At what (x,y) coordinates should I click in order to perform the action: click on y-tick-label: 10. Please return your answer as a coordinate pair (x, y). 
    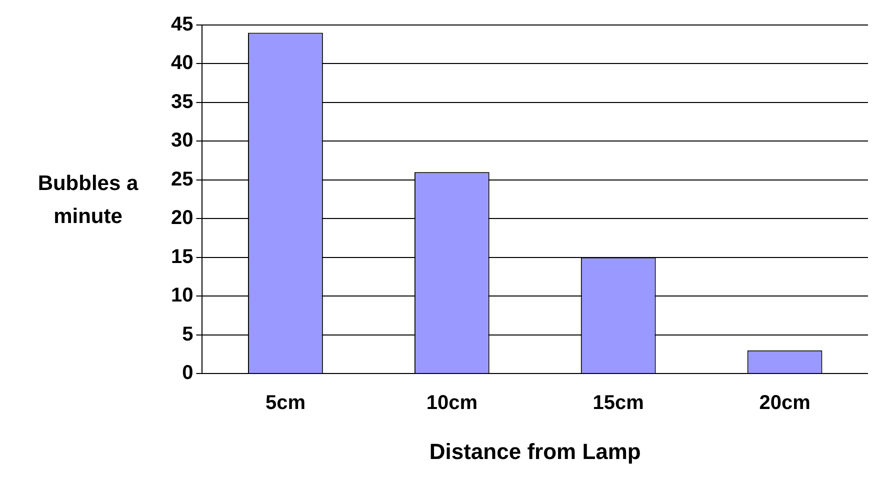
    Looking at the image, I should click on (182, 295).